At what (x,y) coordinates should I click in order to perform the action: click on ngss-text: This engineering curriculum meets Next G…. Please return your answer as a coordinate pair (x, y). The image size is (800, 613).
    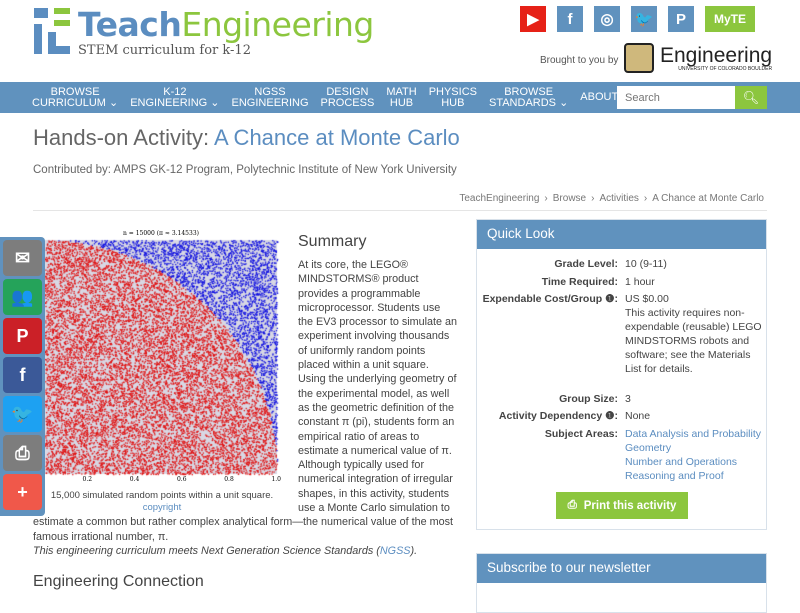
    Looking at the image, I should click on (206, 550).